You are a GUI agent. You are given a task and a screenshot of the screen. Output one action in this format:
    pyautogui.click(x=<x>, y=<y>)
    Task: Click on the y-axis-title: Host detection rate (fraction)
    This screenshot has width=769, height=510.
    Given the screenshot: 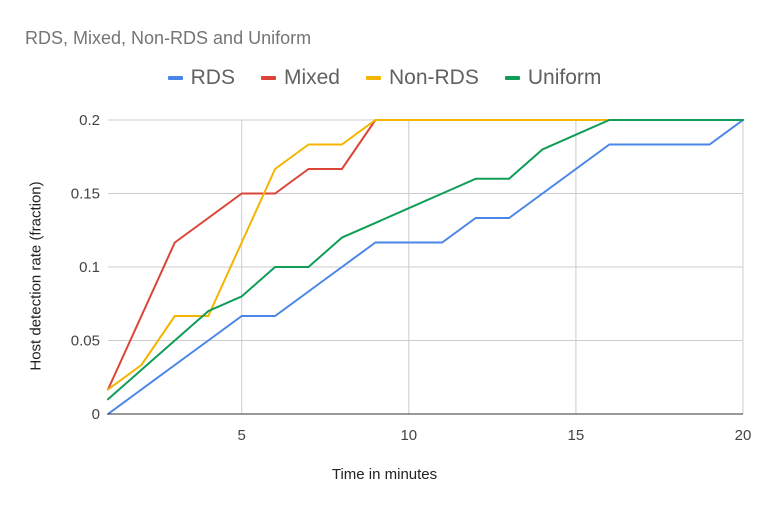 What is the action you would take?
    pyautogui.click(x=36, y=276)
    